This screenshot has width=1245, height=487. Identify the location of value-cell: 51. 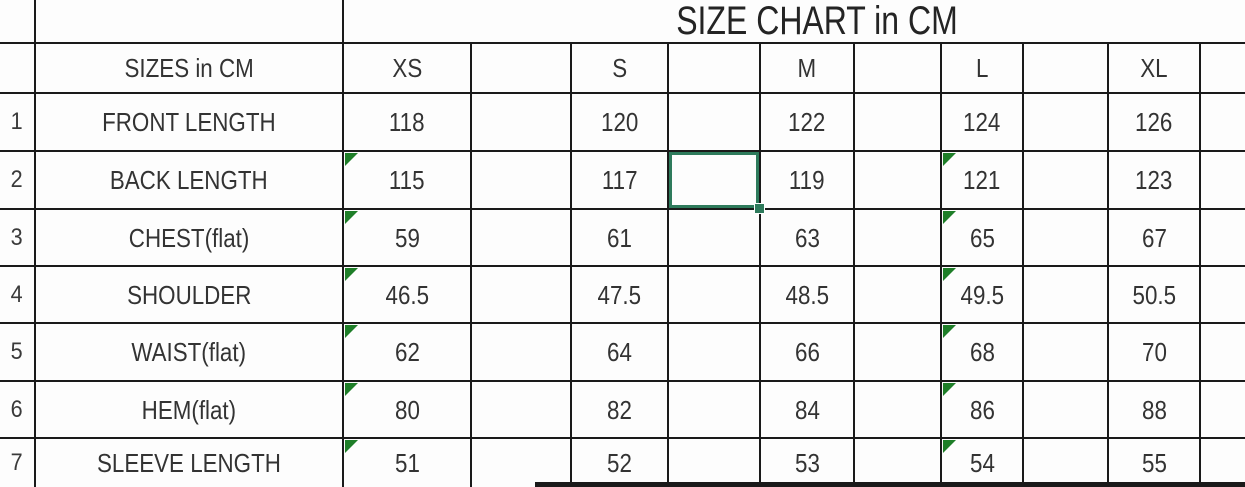
(408, 463).